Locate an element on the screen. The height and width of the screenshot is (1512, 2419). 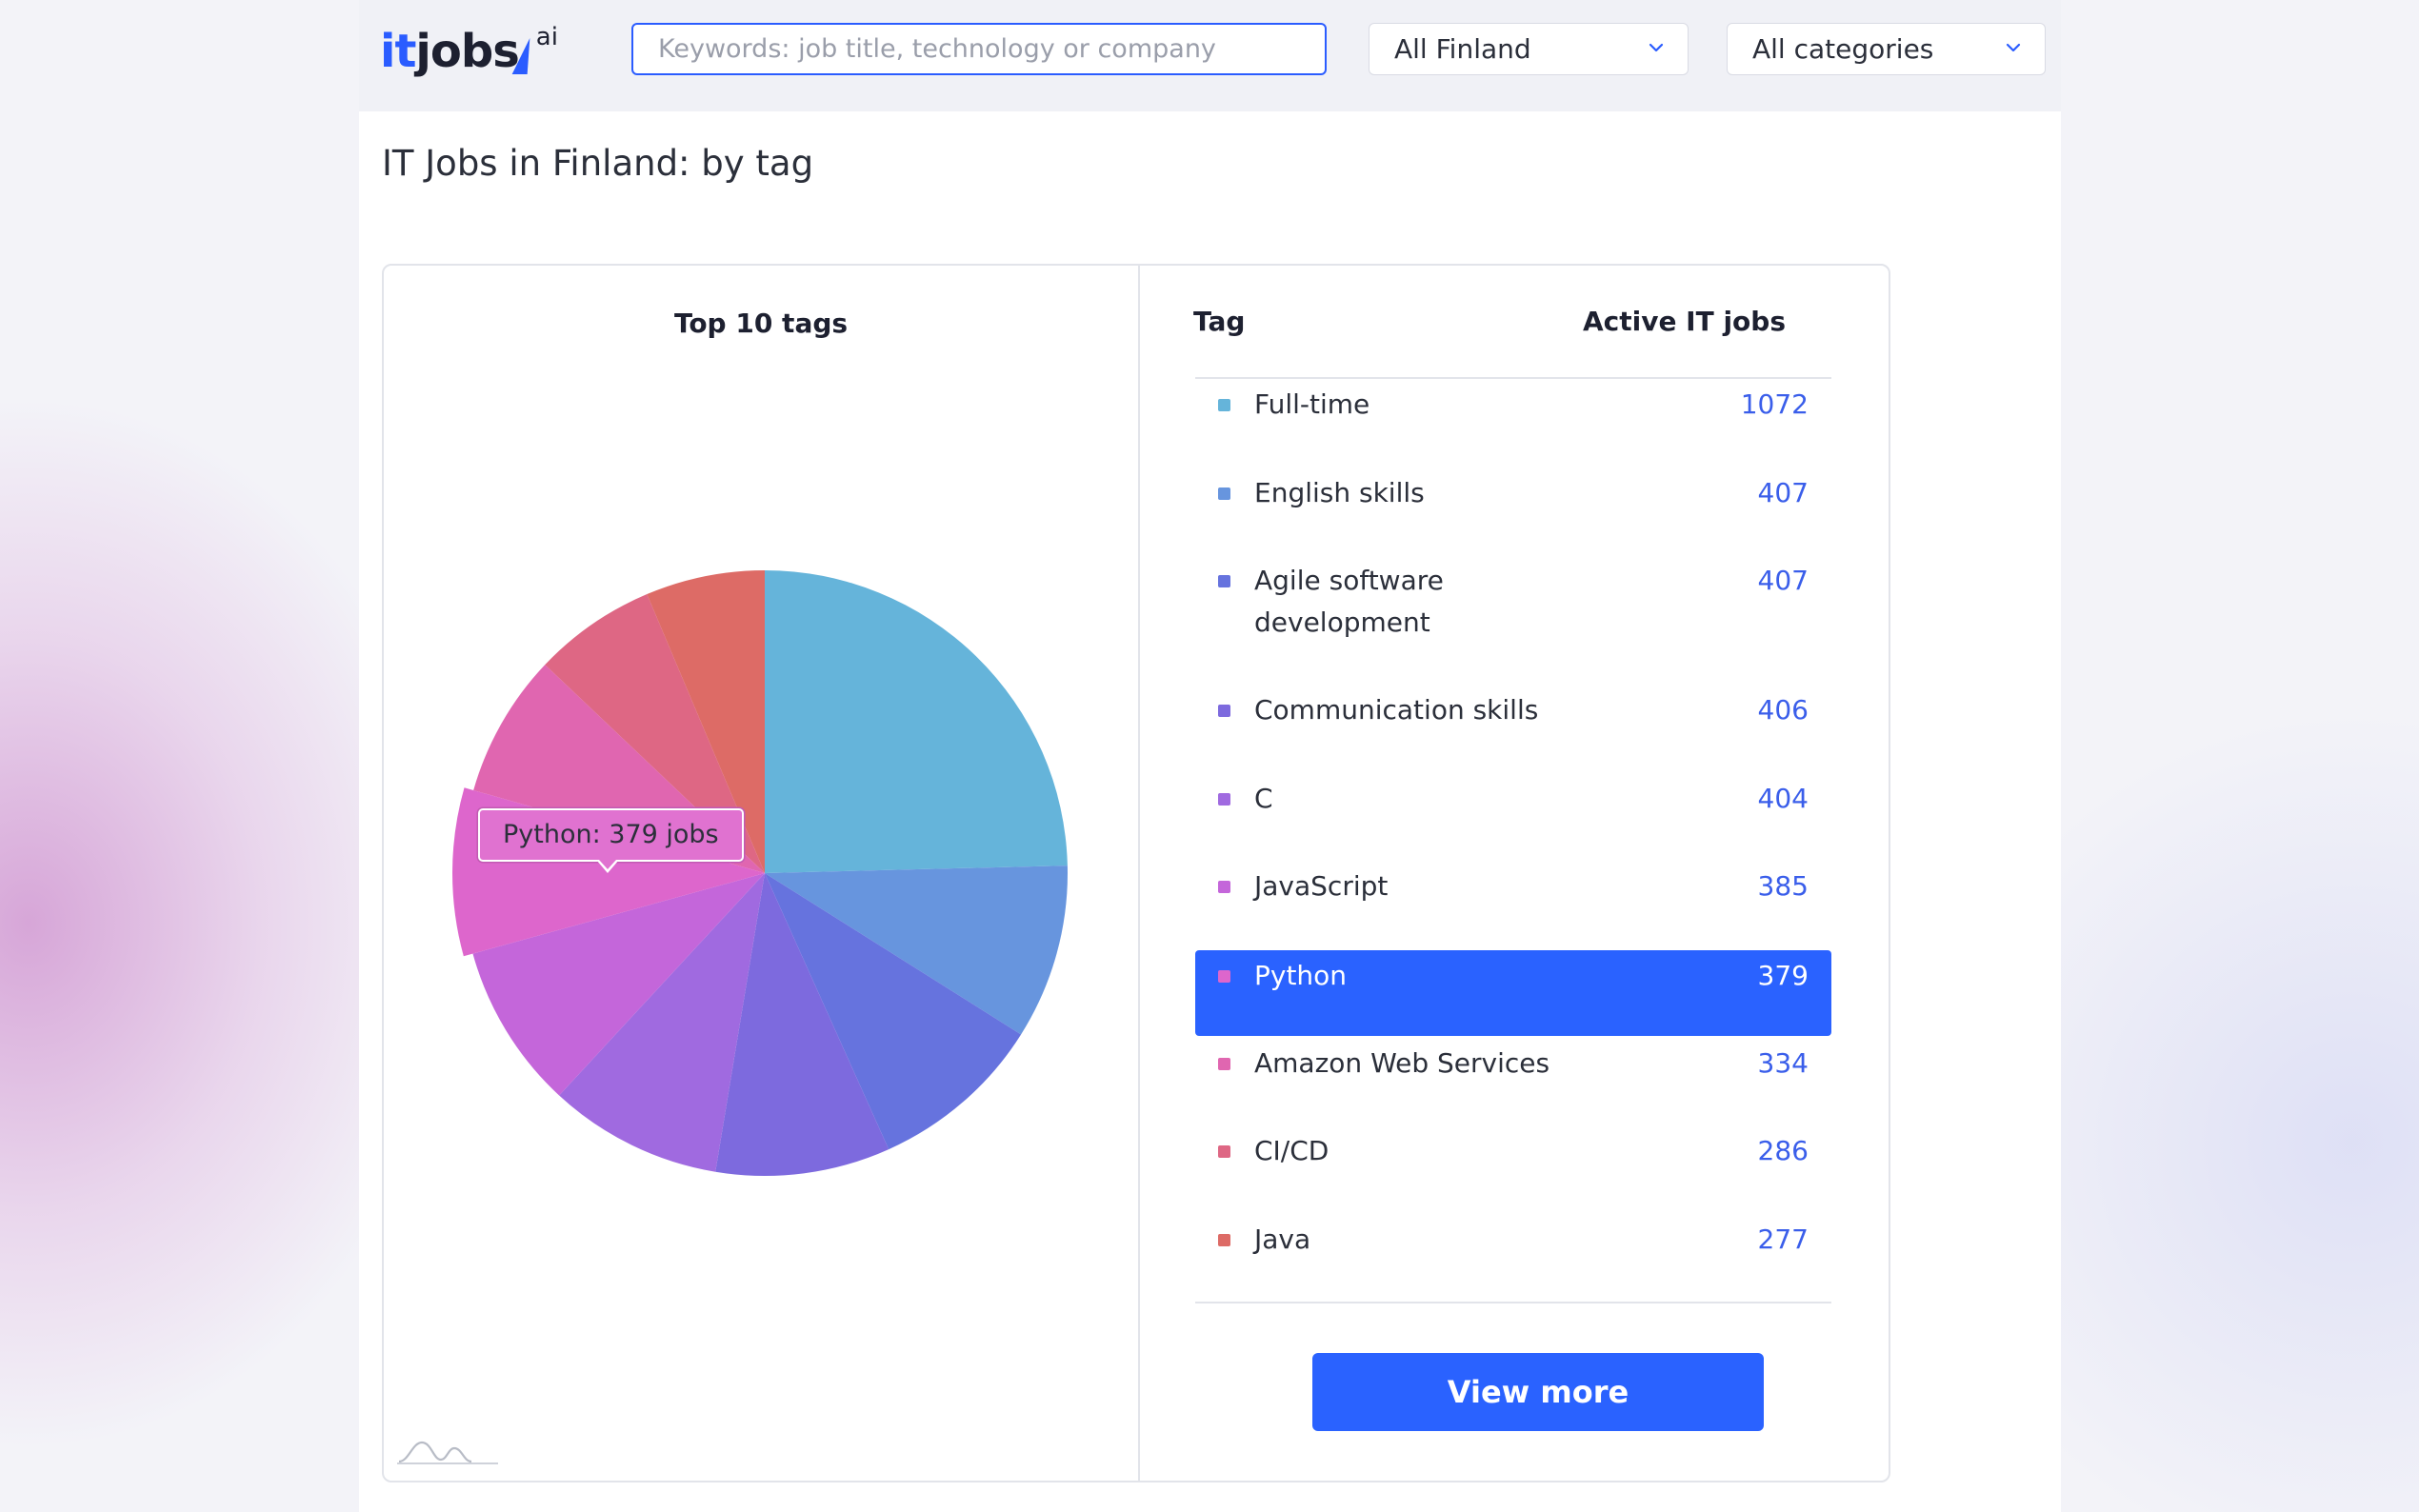
tag-job-count: 406 is located at coordinates (1783, 710).